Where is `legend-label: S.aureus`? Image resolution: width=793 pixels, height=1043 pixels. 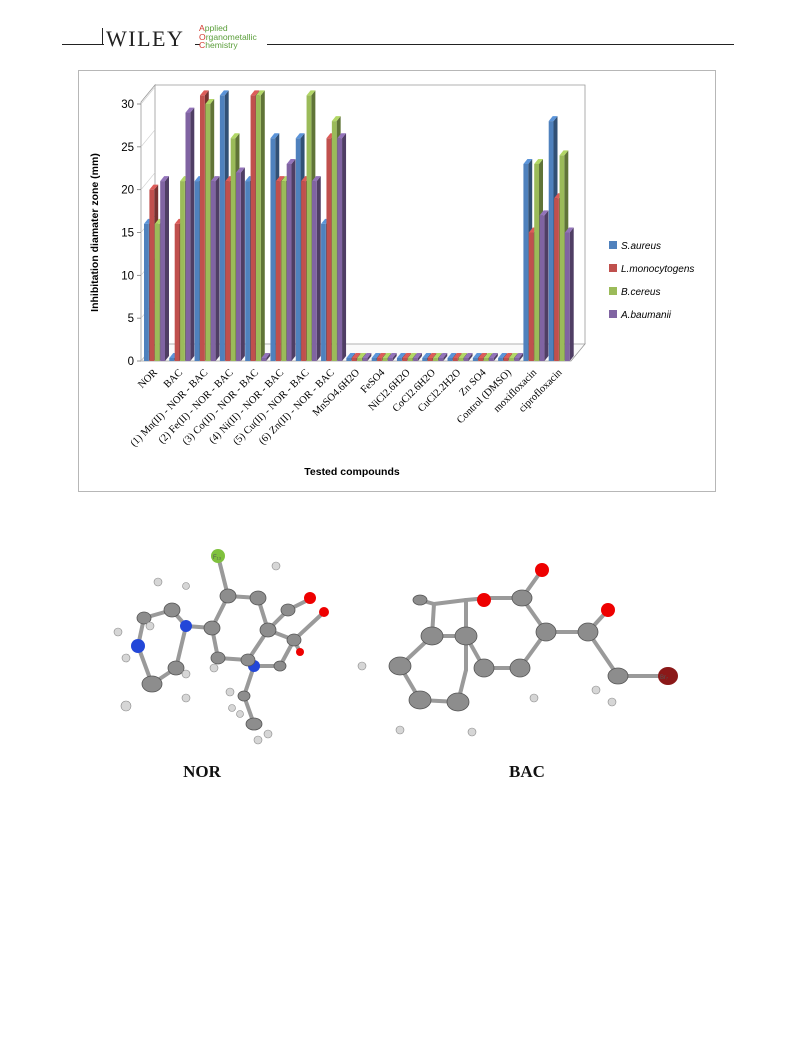 legend-label: S.aureus is located at coordinates (641, 246).